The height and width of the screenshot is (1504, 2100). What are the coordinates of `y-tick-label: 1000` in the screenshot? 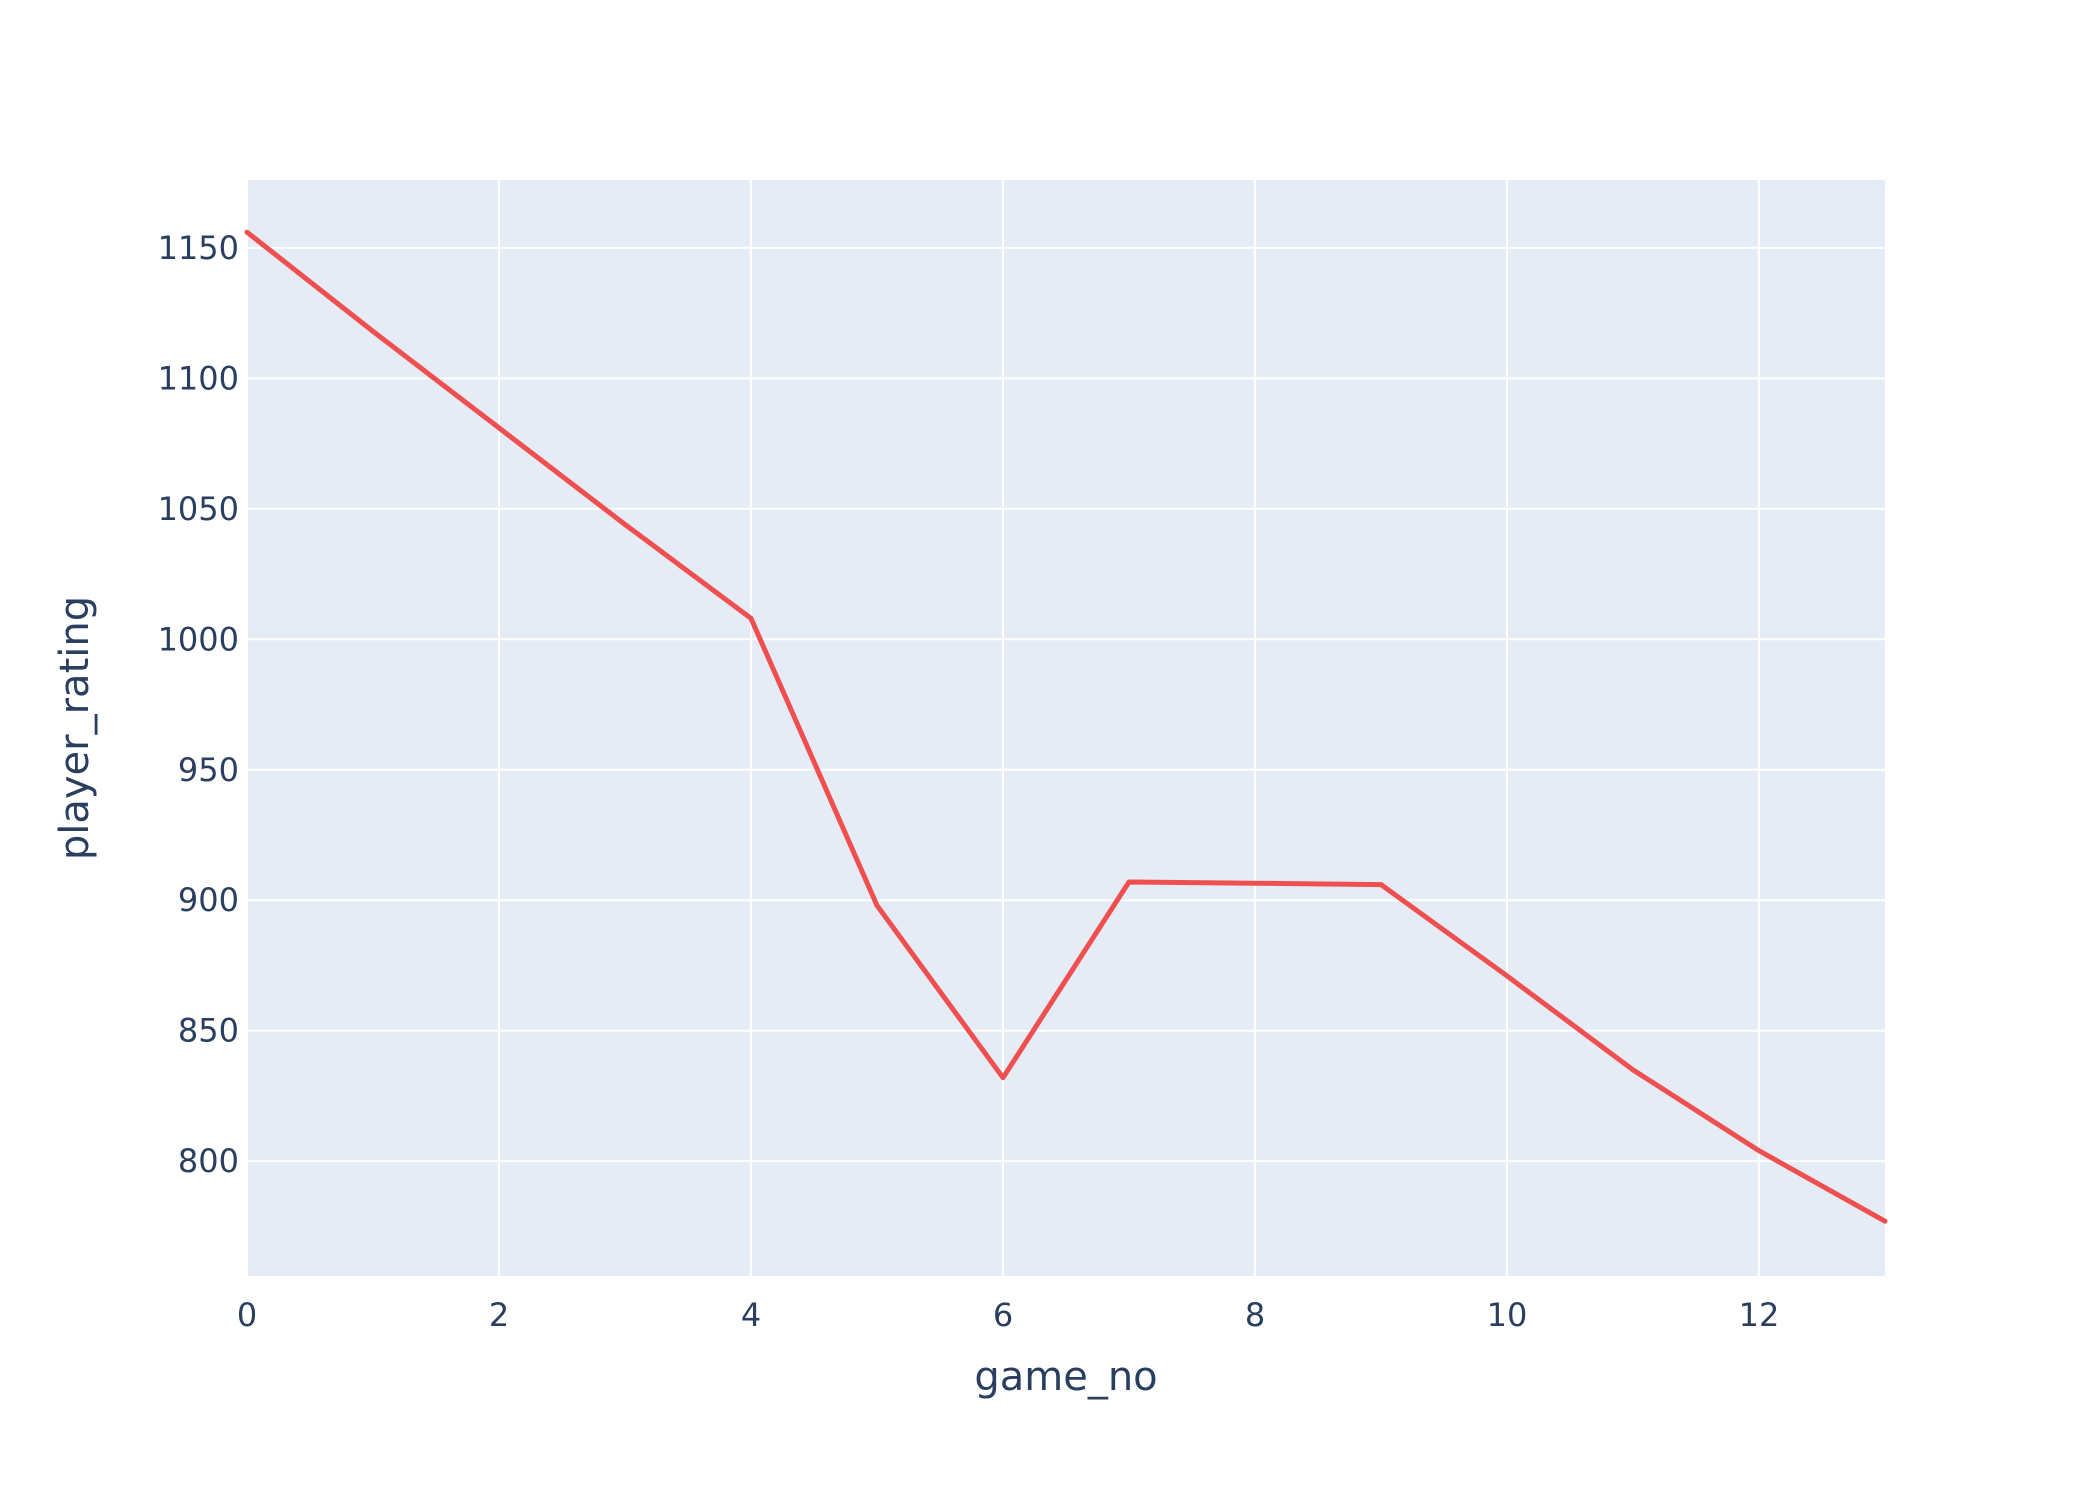 It's located at (198, 639).